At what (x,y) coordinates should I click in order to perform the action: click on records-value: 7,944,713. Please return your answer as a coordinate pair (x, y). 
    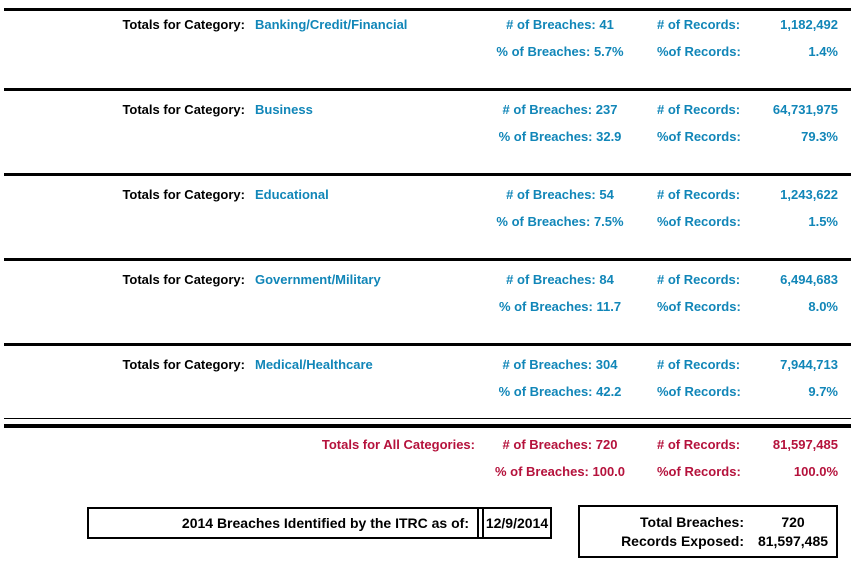
    Looking at the image, I should click on (809, 364).